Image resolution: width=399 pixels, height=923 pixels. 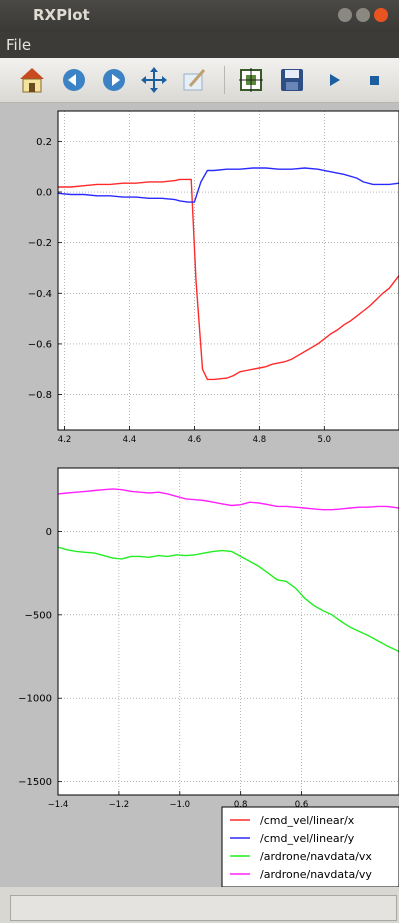 I want to click on legend-label: /ardrone/navdata/vx, so click(x=316, y=856).